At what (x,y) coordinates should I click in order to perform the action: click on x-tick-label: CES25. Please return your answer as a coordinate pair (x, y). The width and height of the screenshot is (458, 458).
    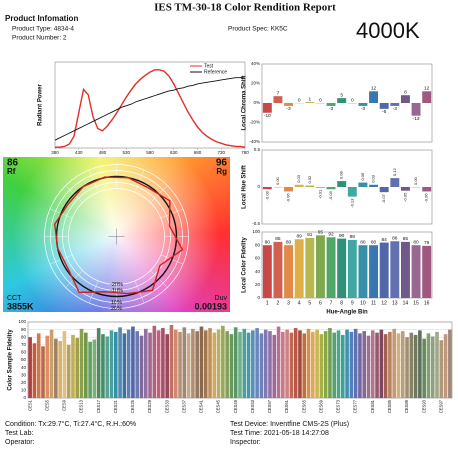
    Looking at the image, I should click on (132, 406).